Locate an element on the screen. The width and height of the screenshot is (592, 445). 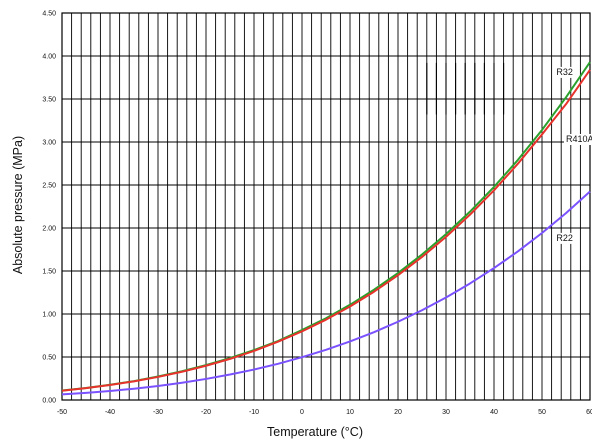
x-tick-label: -20 is located at coordinates (206, 412).